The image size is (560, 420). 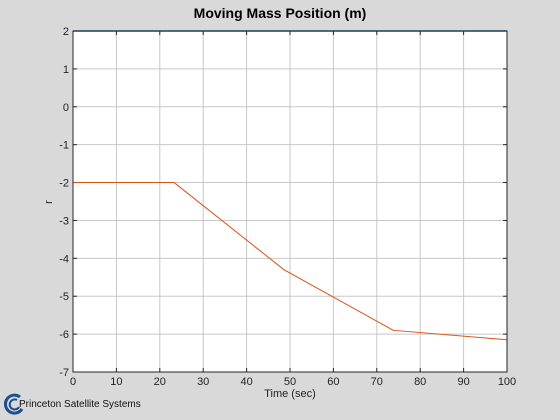 What do you see at coordinates (420, 382) in the screenshot?
I see `x-tick-label: 80` at bounding box center [420, 382].